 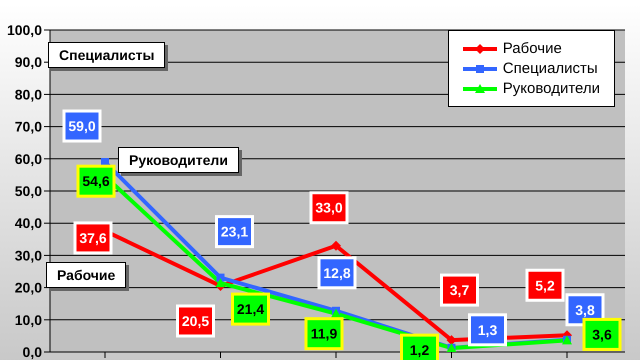 I want to click on data-label: 3,6, so click(x=602, y=334).